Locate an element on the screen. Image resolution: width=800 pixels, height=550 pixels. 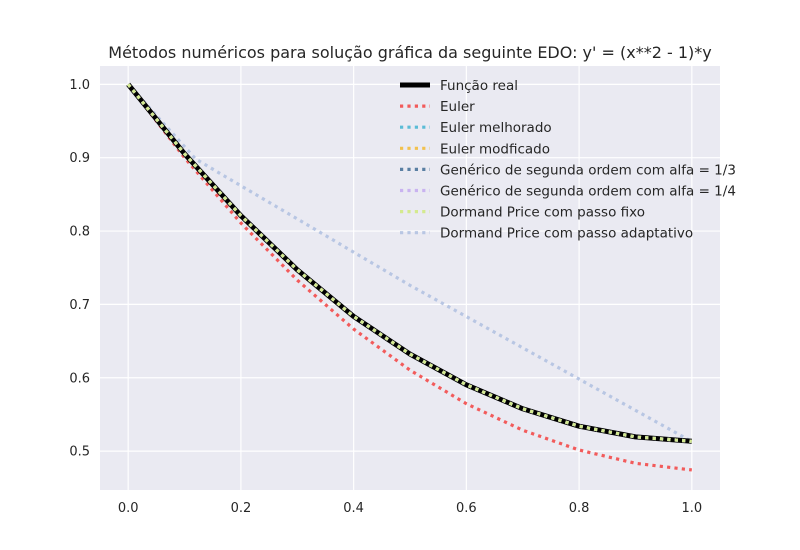
legend-label-1: Euler is located at coordinates (457, 107).